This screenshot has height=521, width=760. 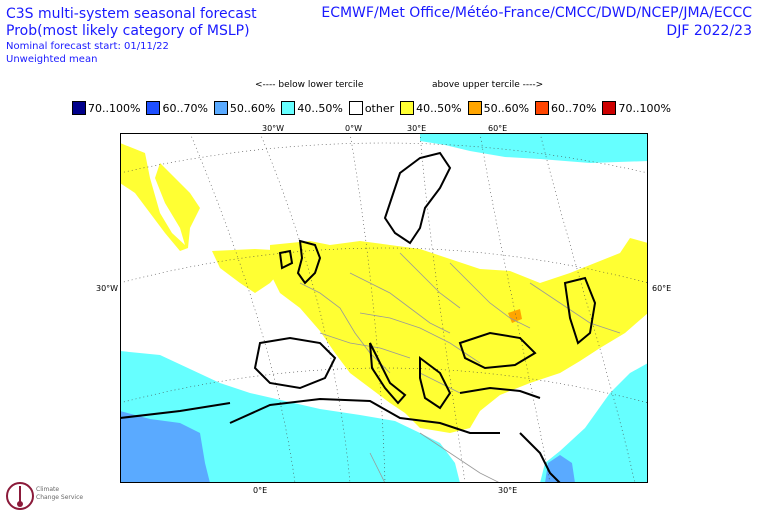 I want to click on logo-text: Climate Change Service, so click(x=59, y=494).